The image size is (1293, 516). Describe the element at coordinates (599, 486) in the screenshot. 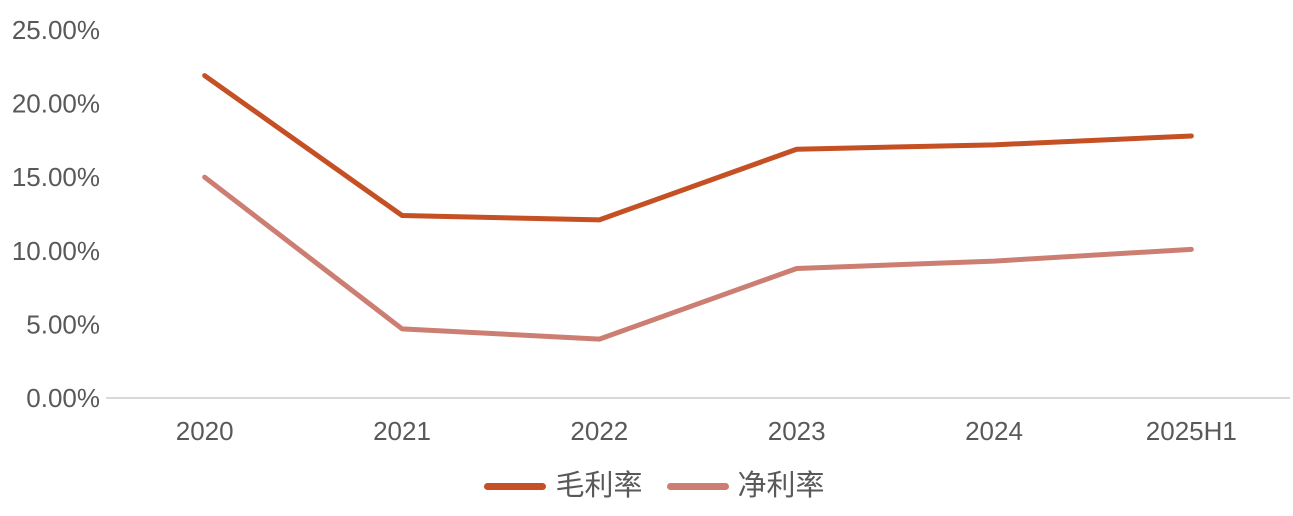

I see `legend-label-gross-margin: 毛利率` at that location.